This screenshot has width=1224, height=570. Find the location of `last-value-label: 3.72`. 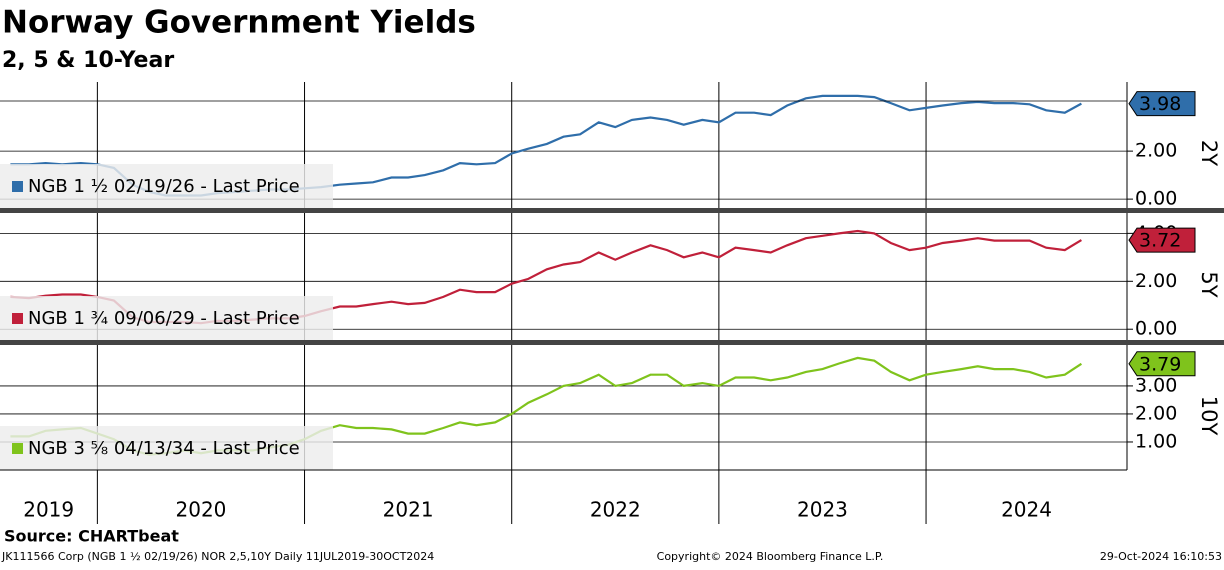

last-value-label: 3.72 is located at coordinates (1160, 241).